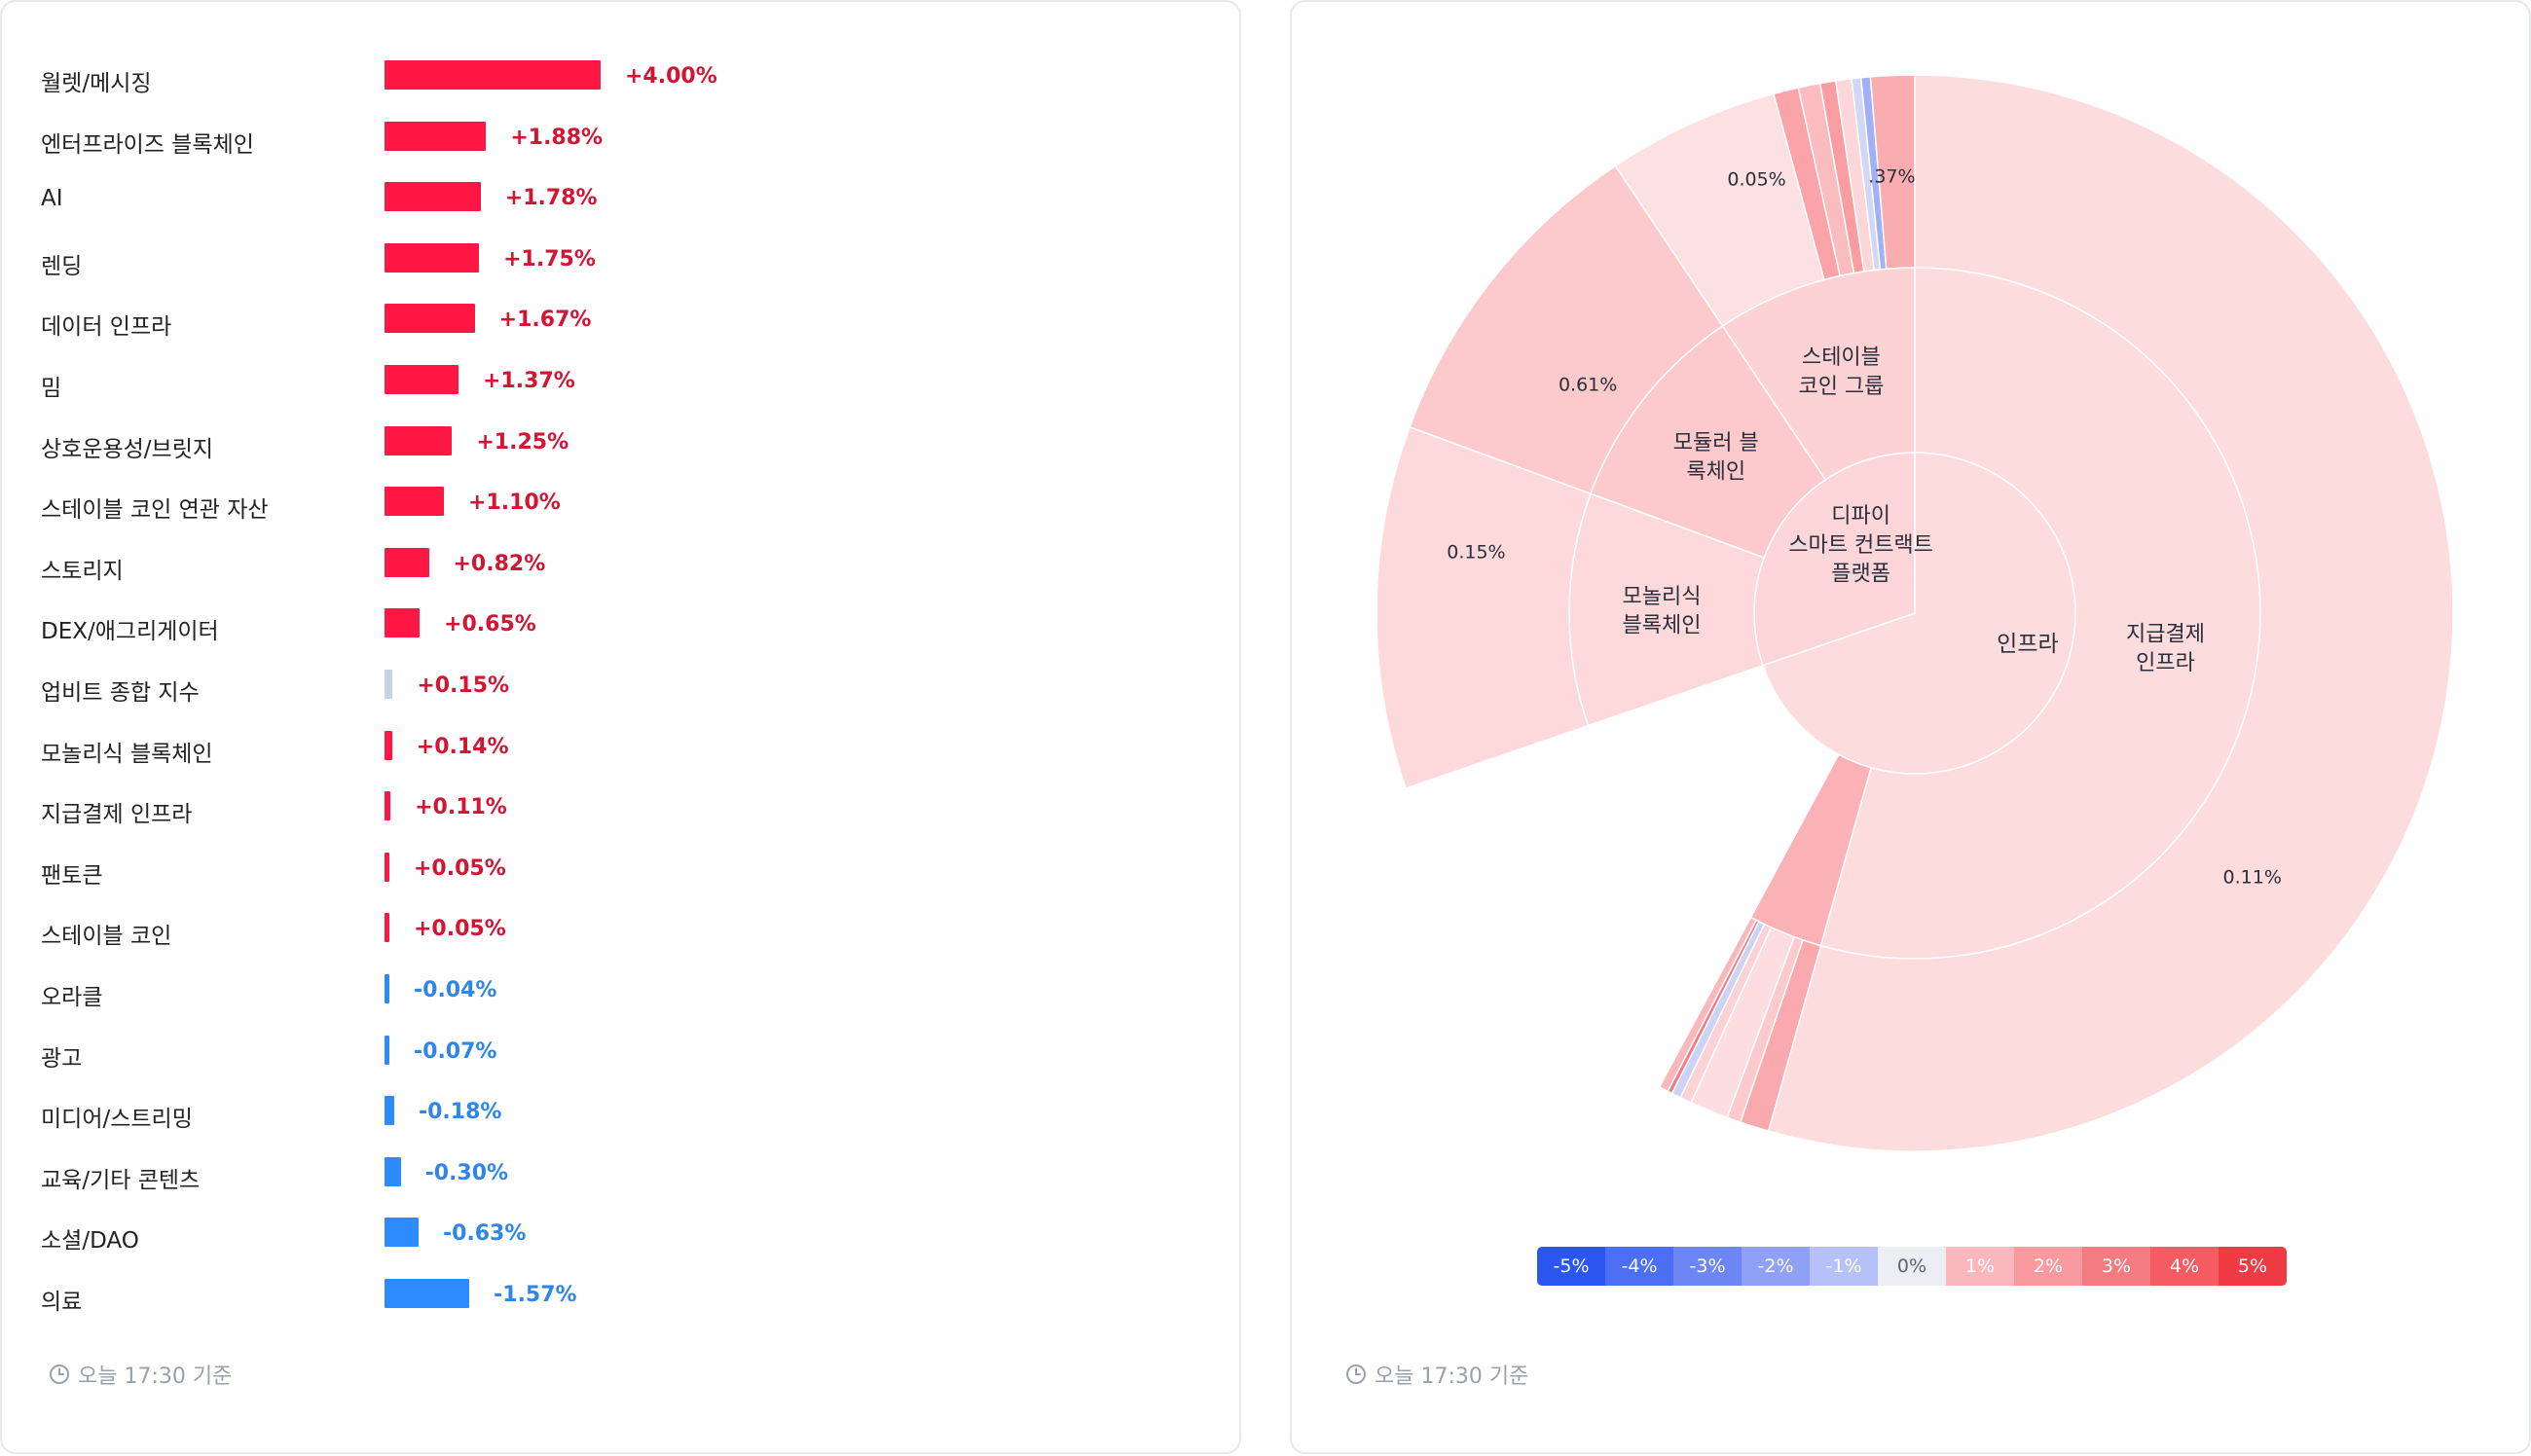 This screenshot has width=2531, height=1456. I want to click on sunburst-value-label: 0.11%, so click(2252, 878).